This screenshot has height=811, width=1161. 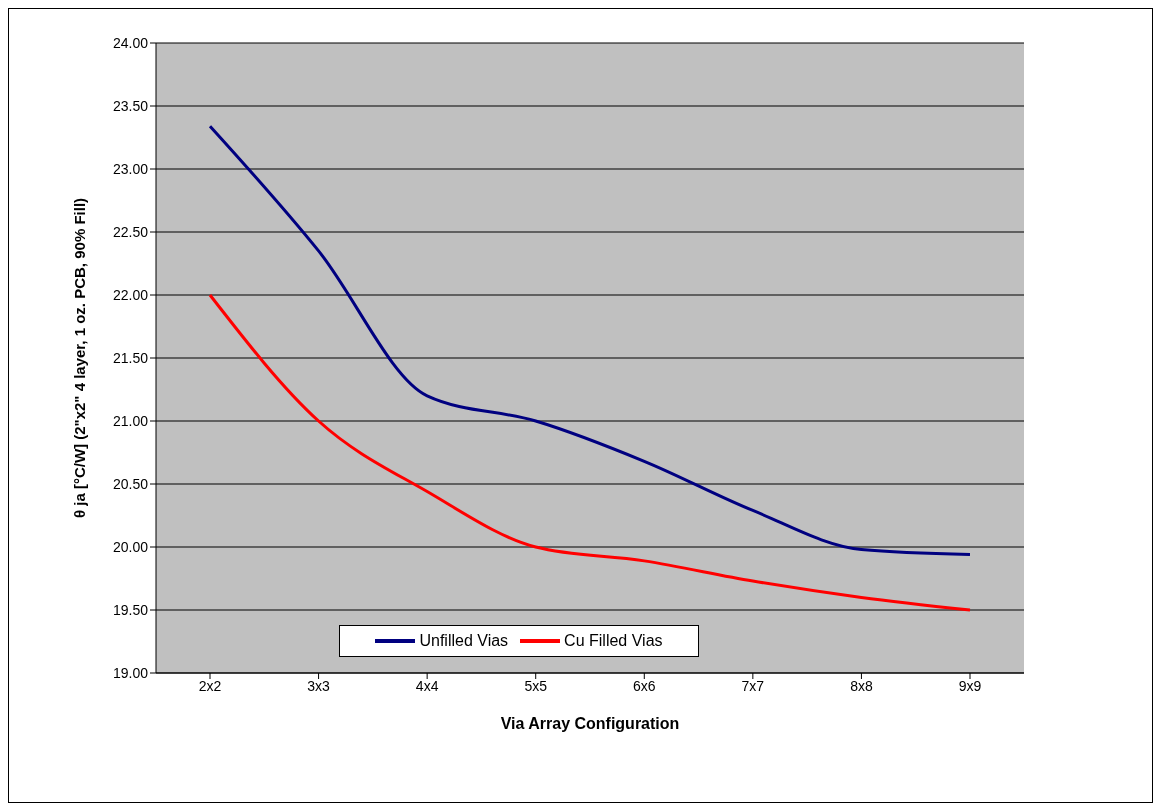 I want to click on legend-label: Cu Filled Vias, so click(x=613, y=641).